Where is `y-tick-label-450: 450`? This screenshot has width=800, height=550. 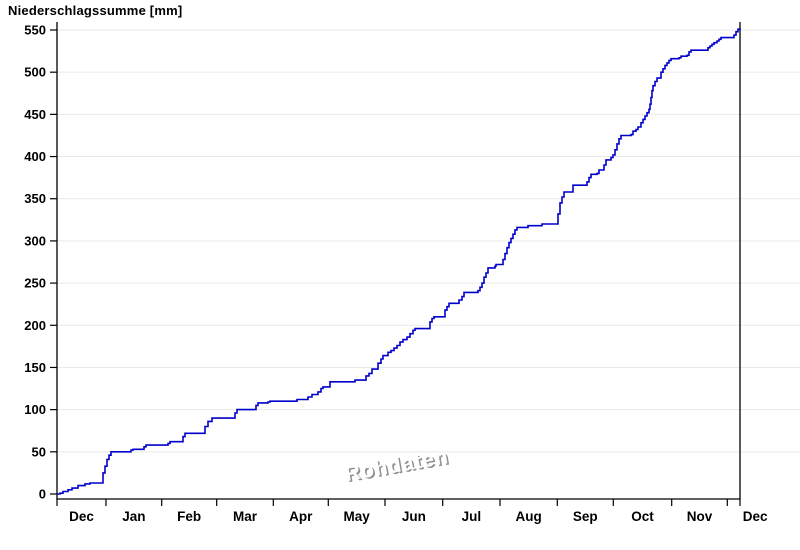
y-tick-label-450: 450 is located at coordinates (35, 114).